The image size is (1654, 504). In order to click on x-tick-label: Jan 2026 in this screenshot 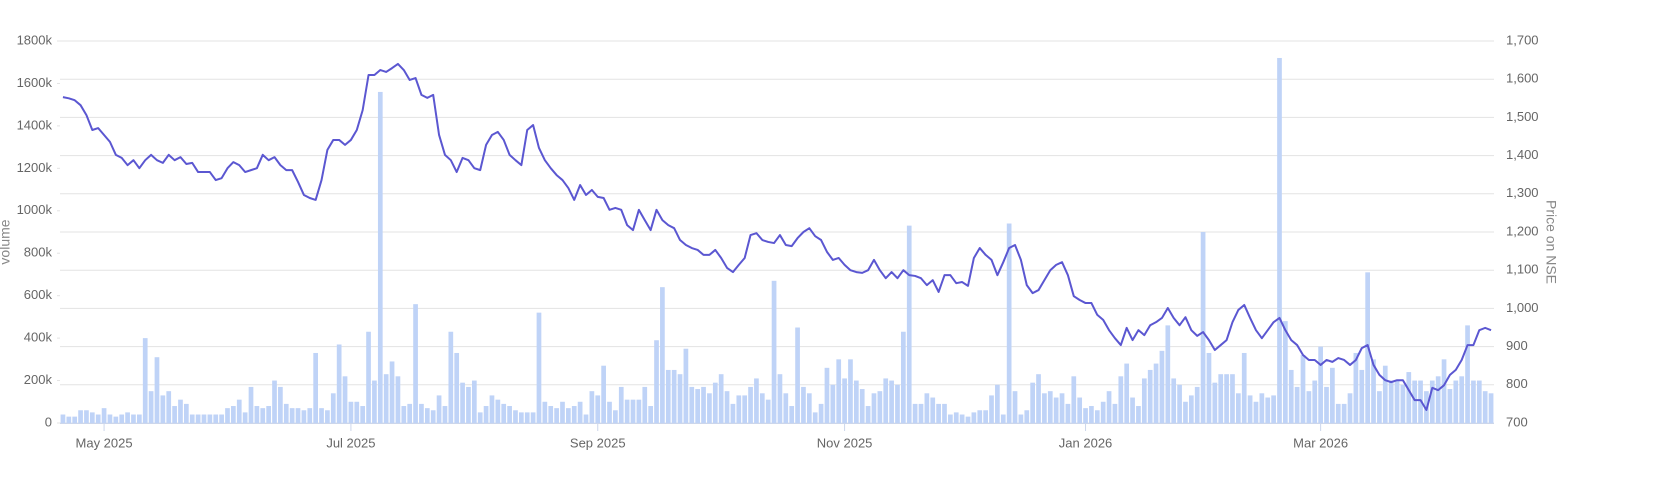, I will do `click(1086, 442)`.